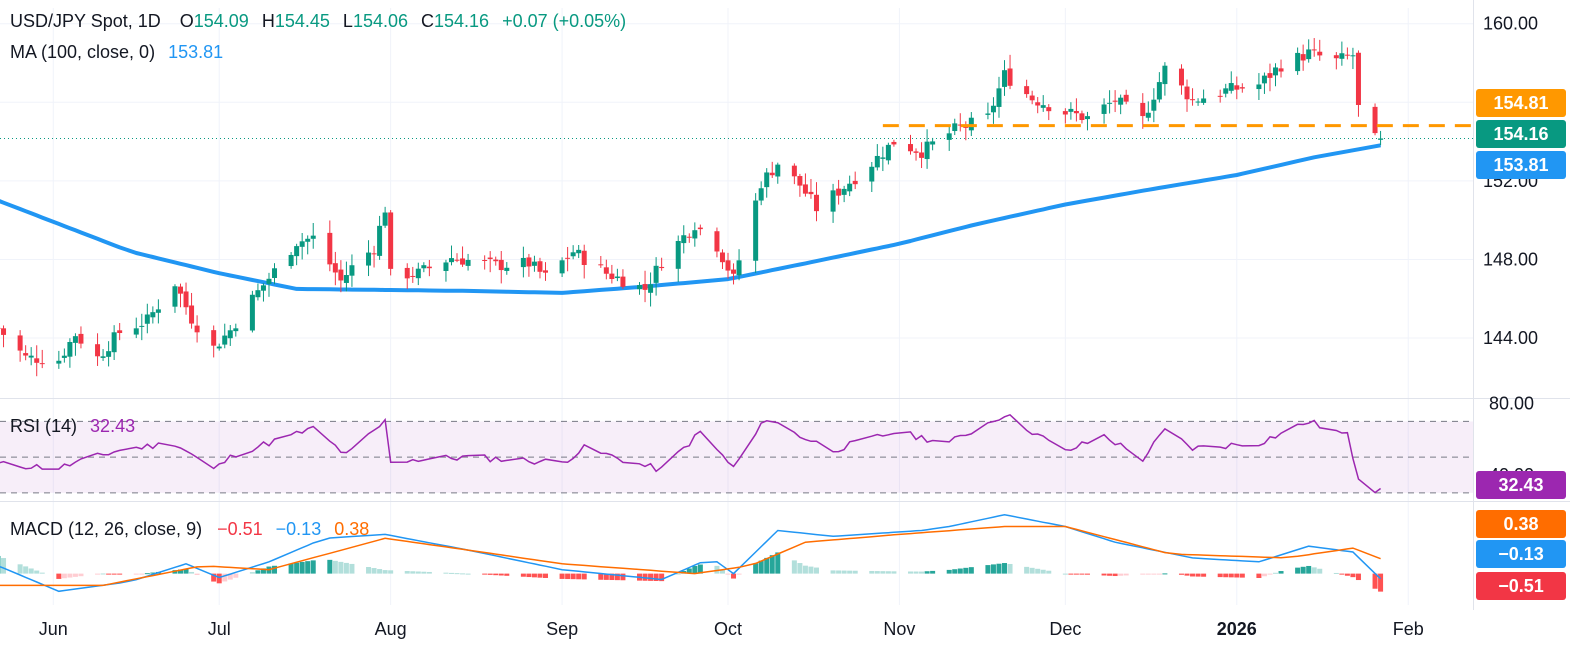 The height and width of the screenshot is (650, 1570). Describe the element at coordinates (352, 529) in the screenshot. I see `macd-legend-signal: 0.38` at that location.